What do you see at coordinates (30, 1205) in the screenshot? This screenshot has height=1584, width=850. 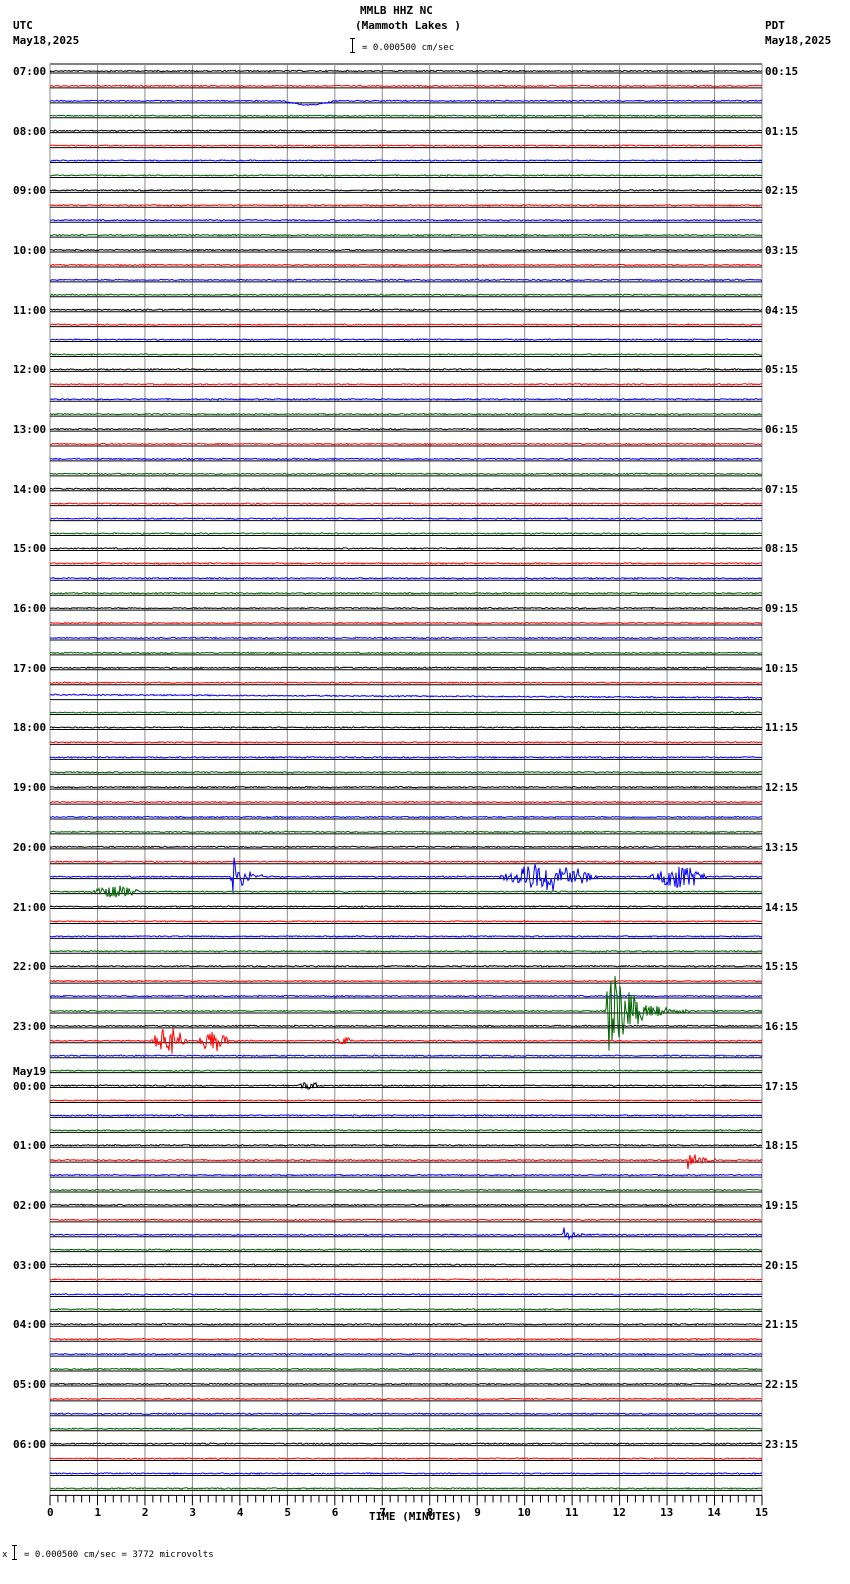 I see `left-hour-label: 02:00` at bounding box center [30, 1205].